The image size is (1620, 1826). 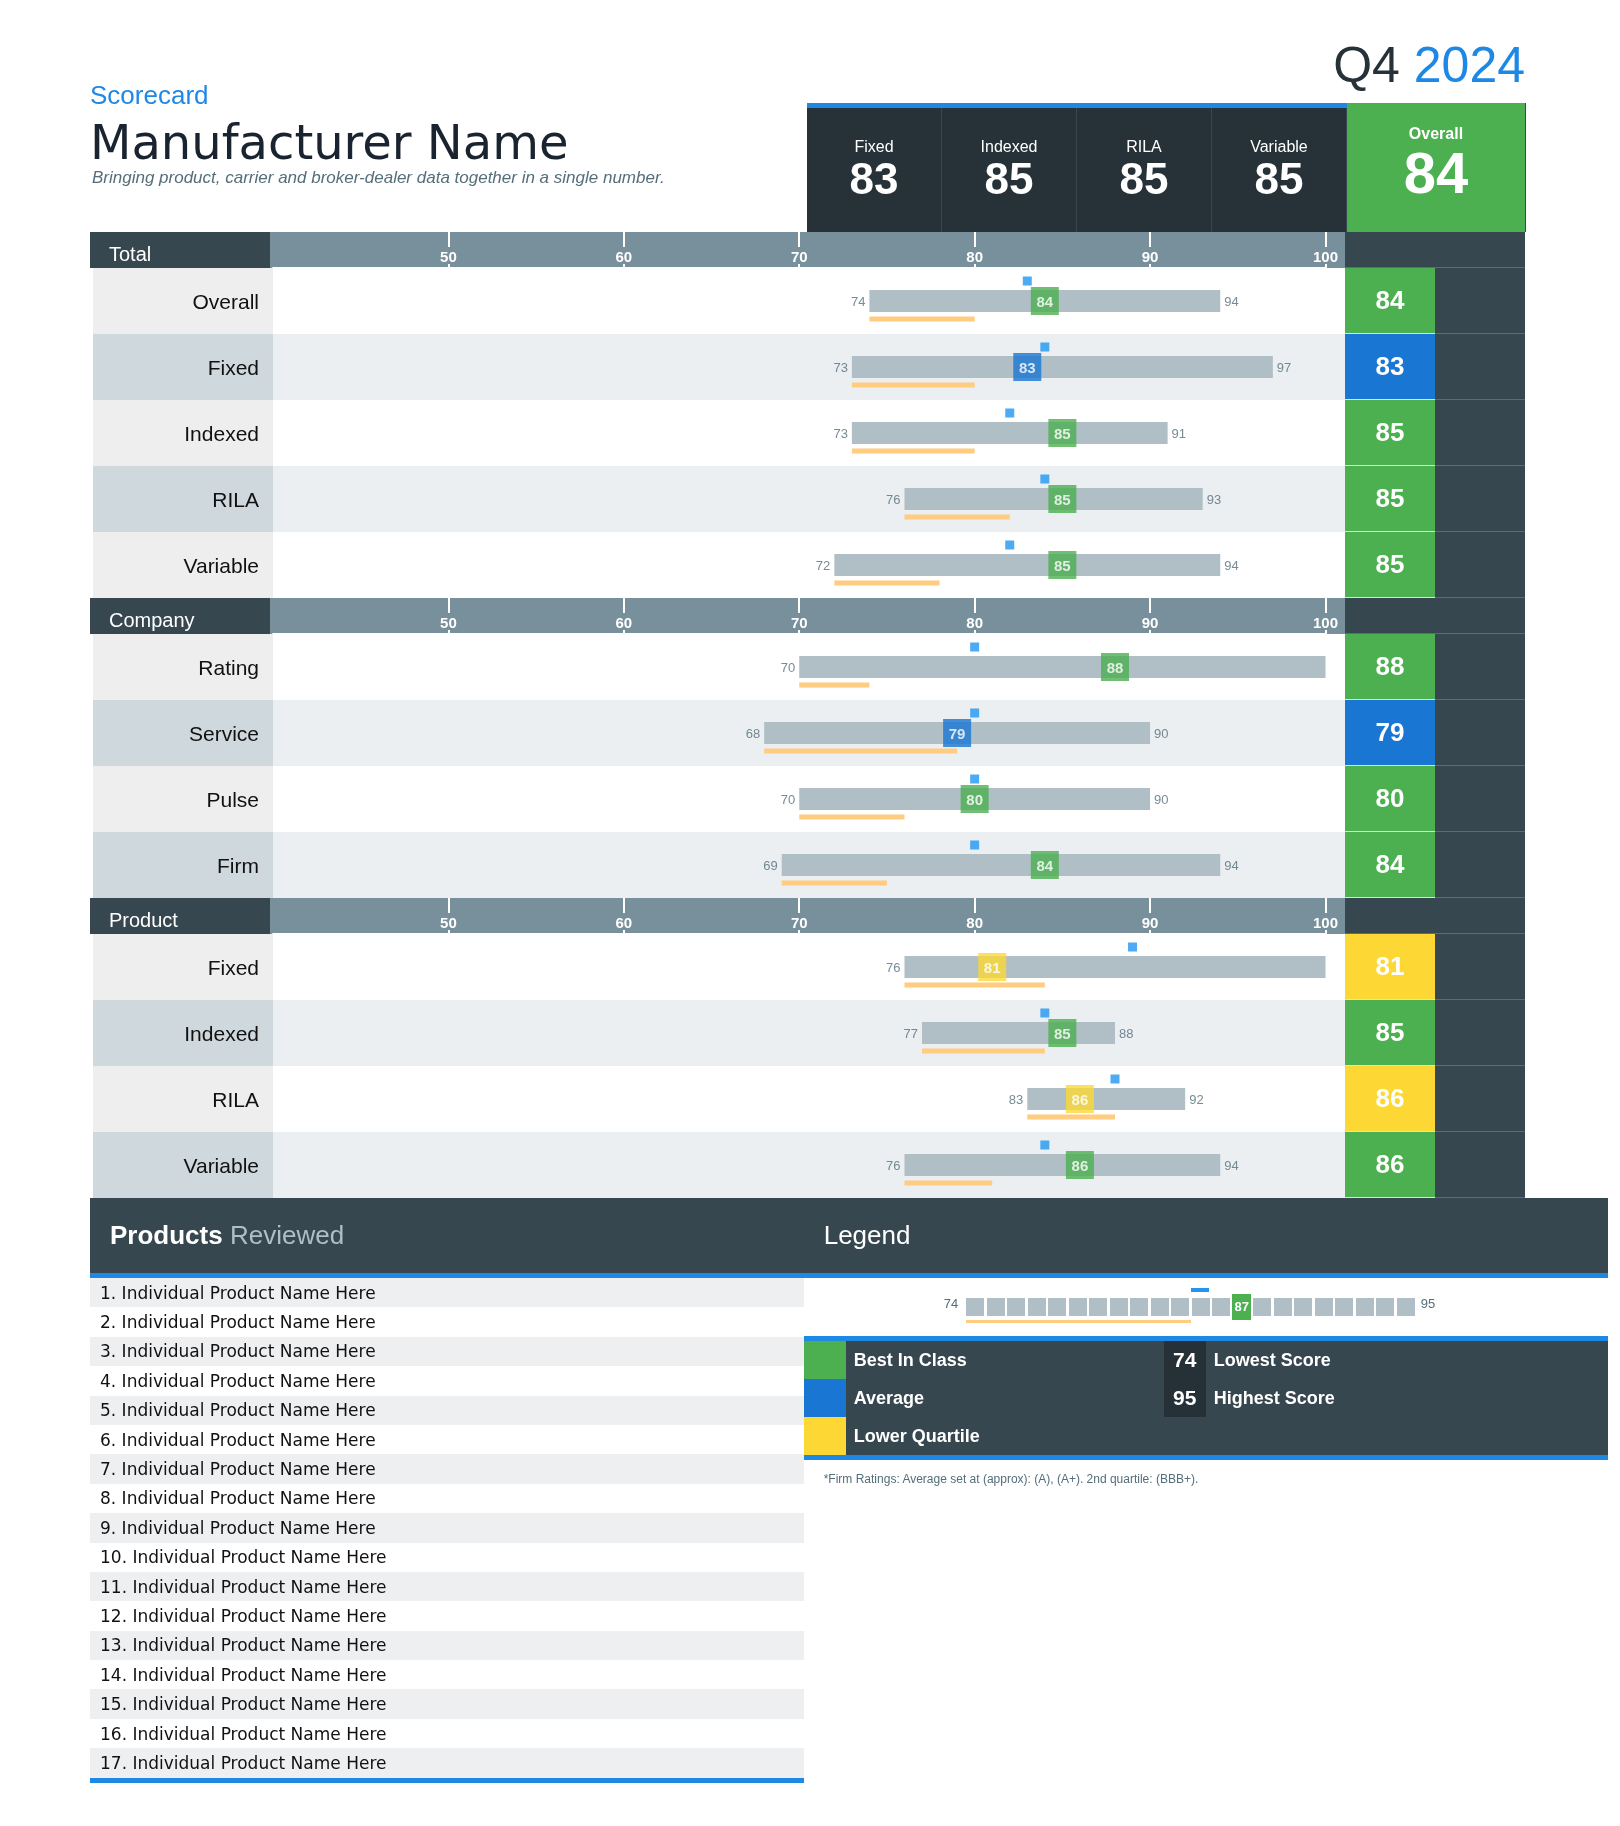 What do you see at coordinates (1284, 367) in the screenshot?
I see `annotation: 97` at bounding box center [1284, 367].